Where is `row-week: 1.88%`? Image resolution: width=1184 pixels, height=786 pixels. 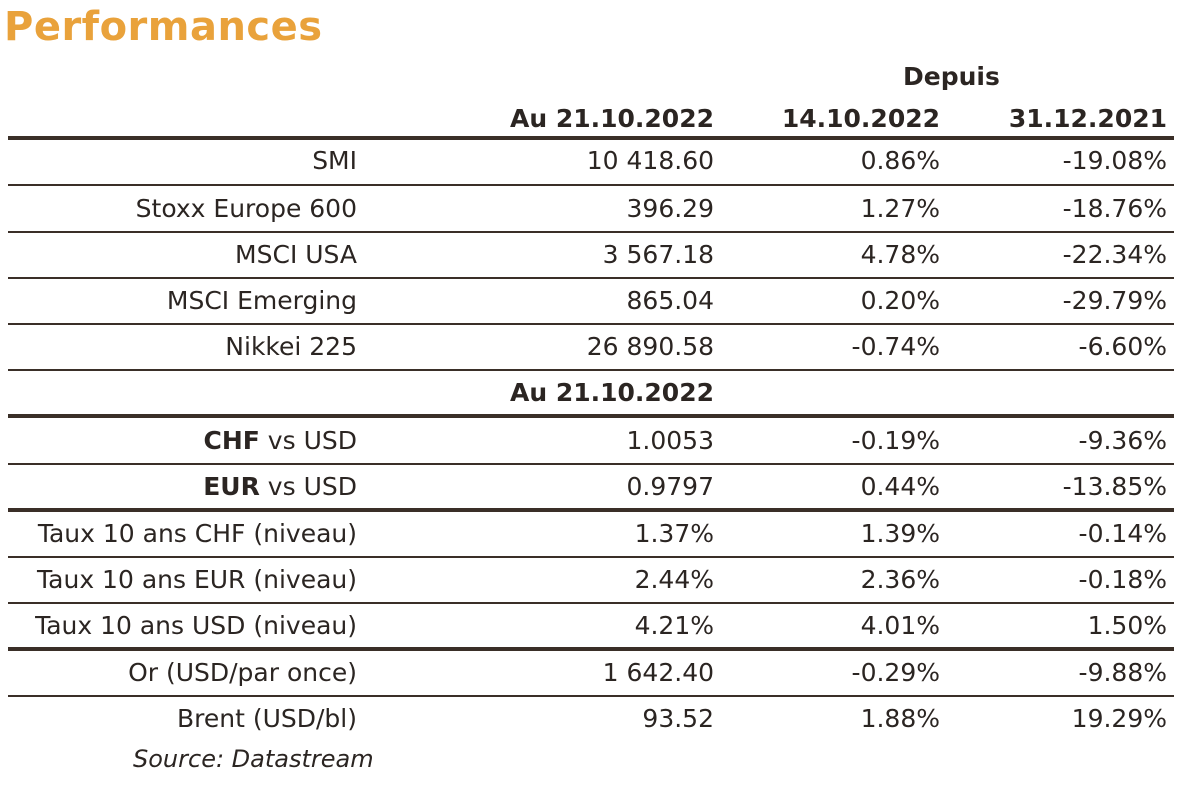 row-week: 1.88% is located at coordinates (900, 718).